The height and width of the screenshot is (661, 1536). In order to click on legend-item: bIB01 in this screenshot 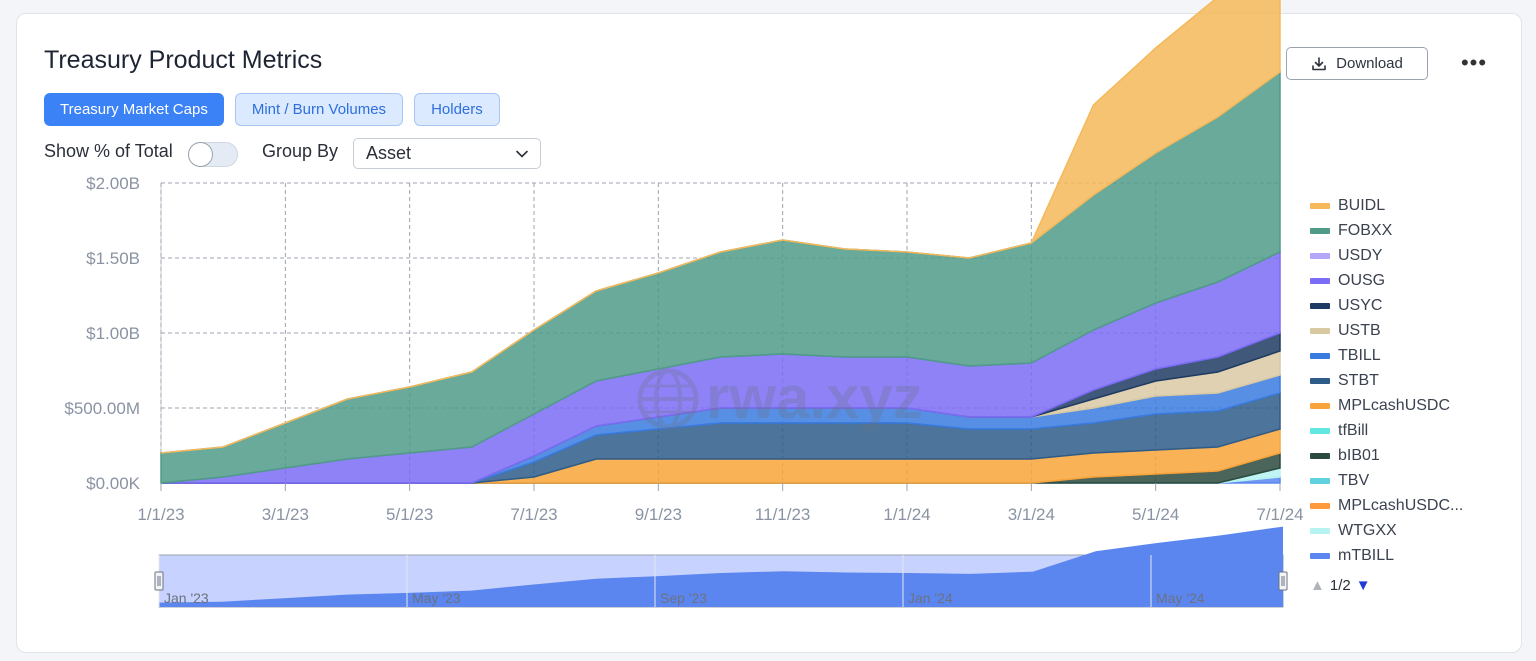, I will do `click(1386, 455)`.